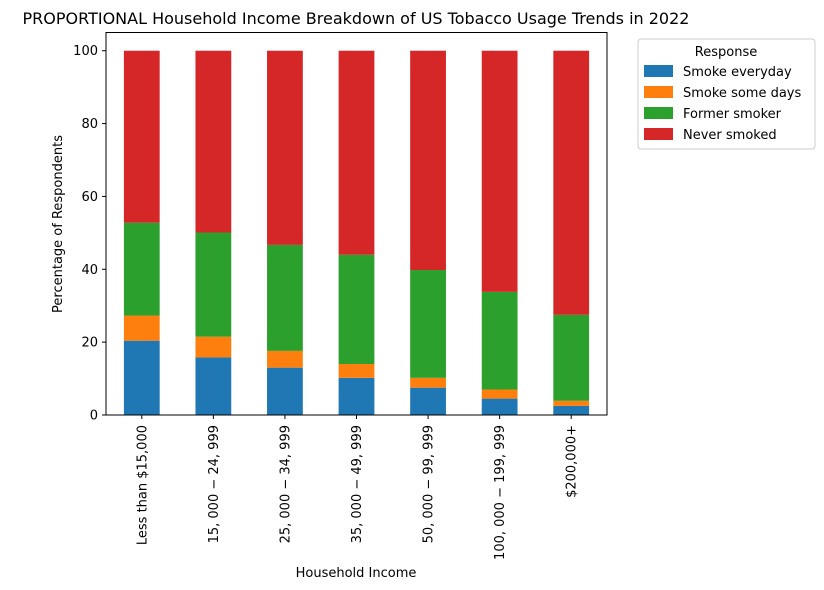 The image size is (824, 590). What do you see at coordinates (357, 484) in the screenshot?
I see `x-tick-label: 35, 000 − 49, 999` at bounding box center [357, 484].